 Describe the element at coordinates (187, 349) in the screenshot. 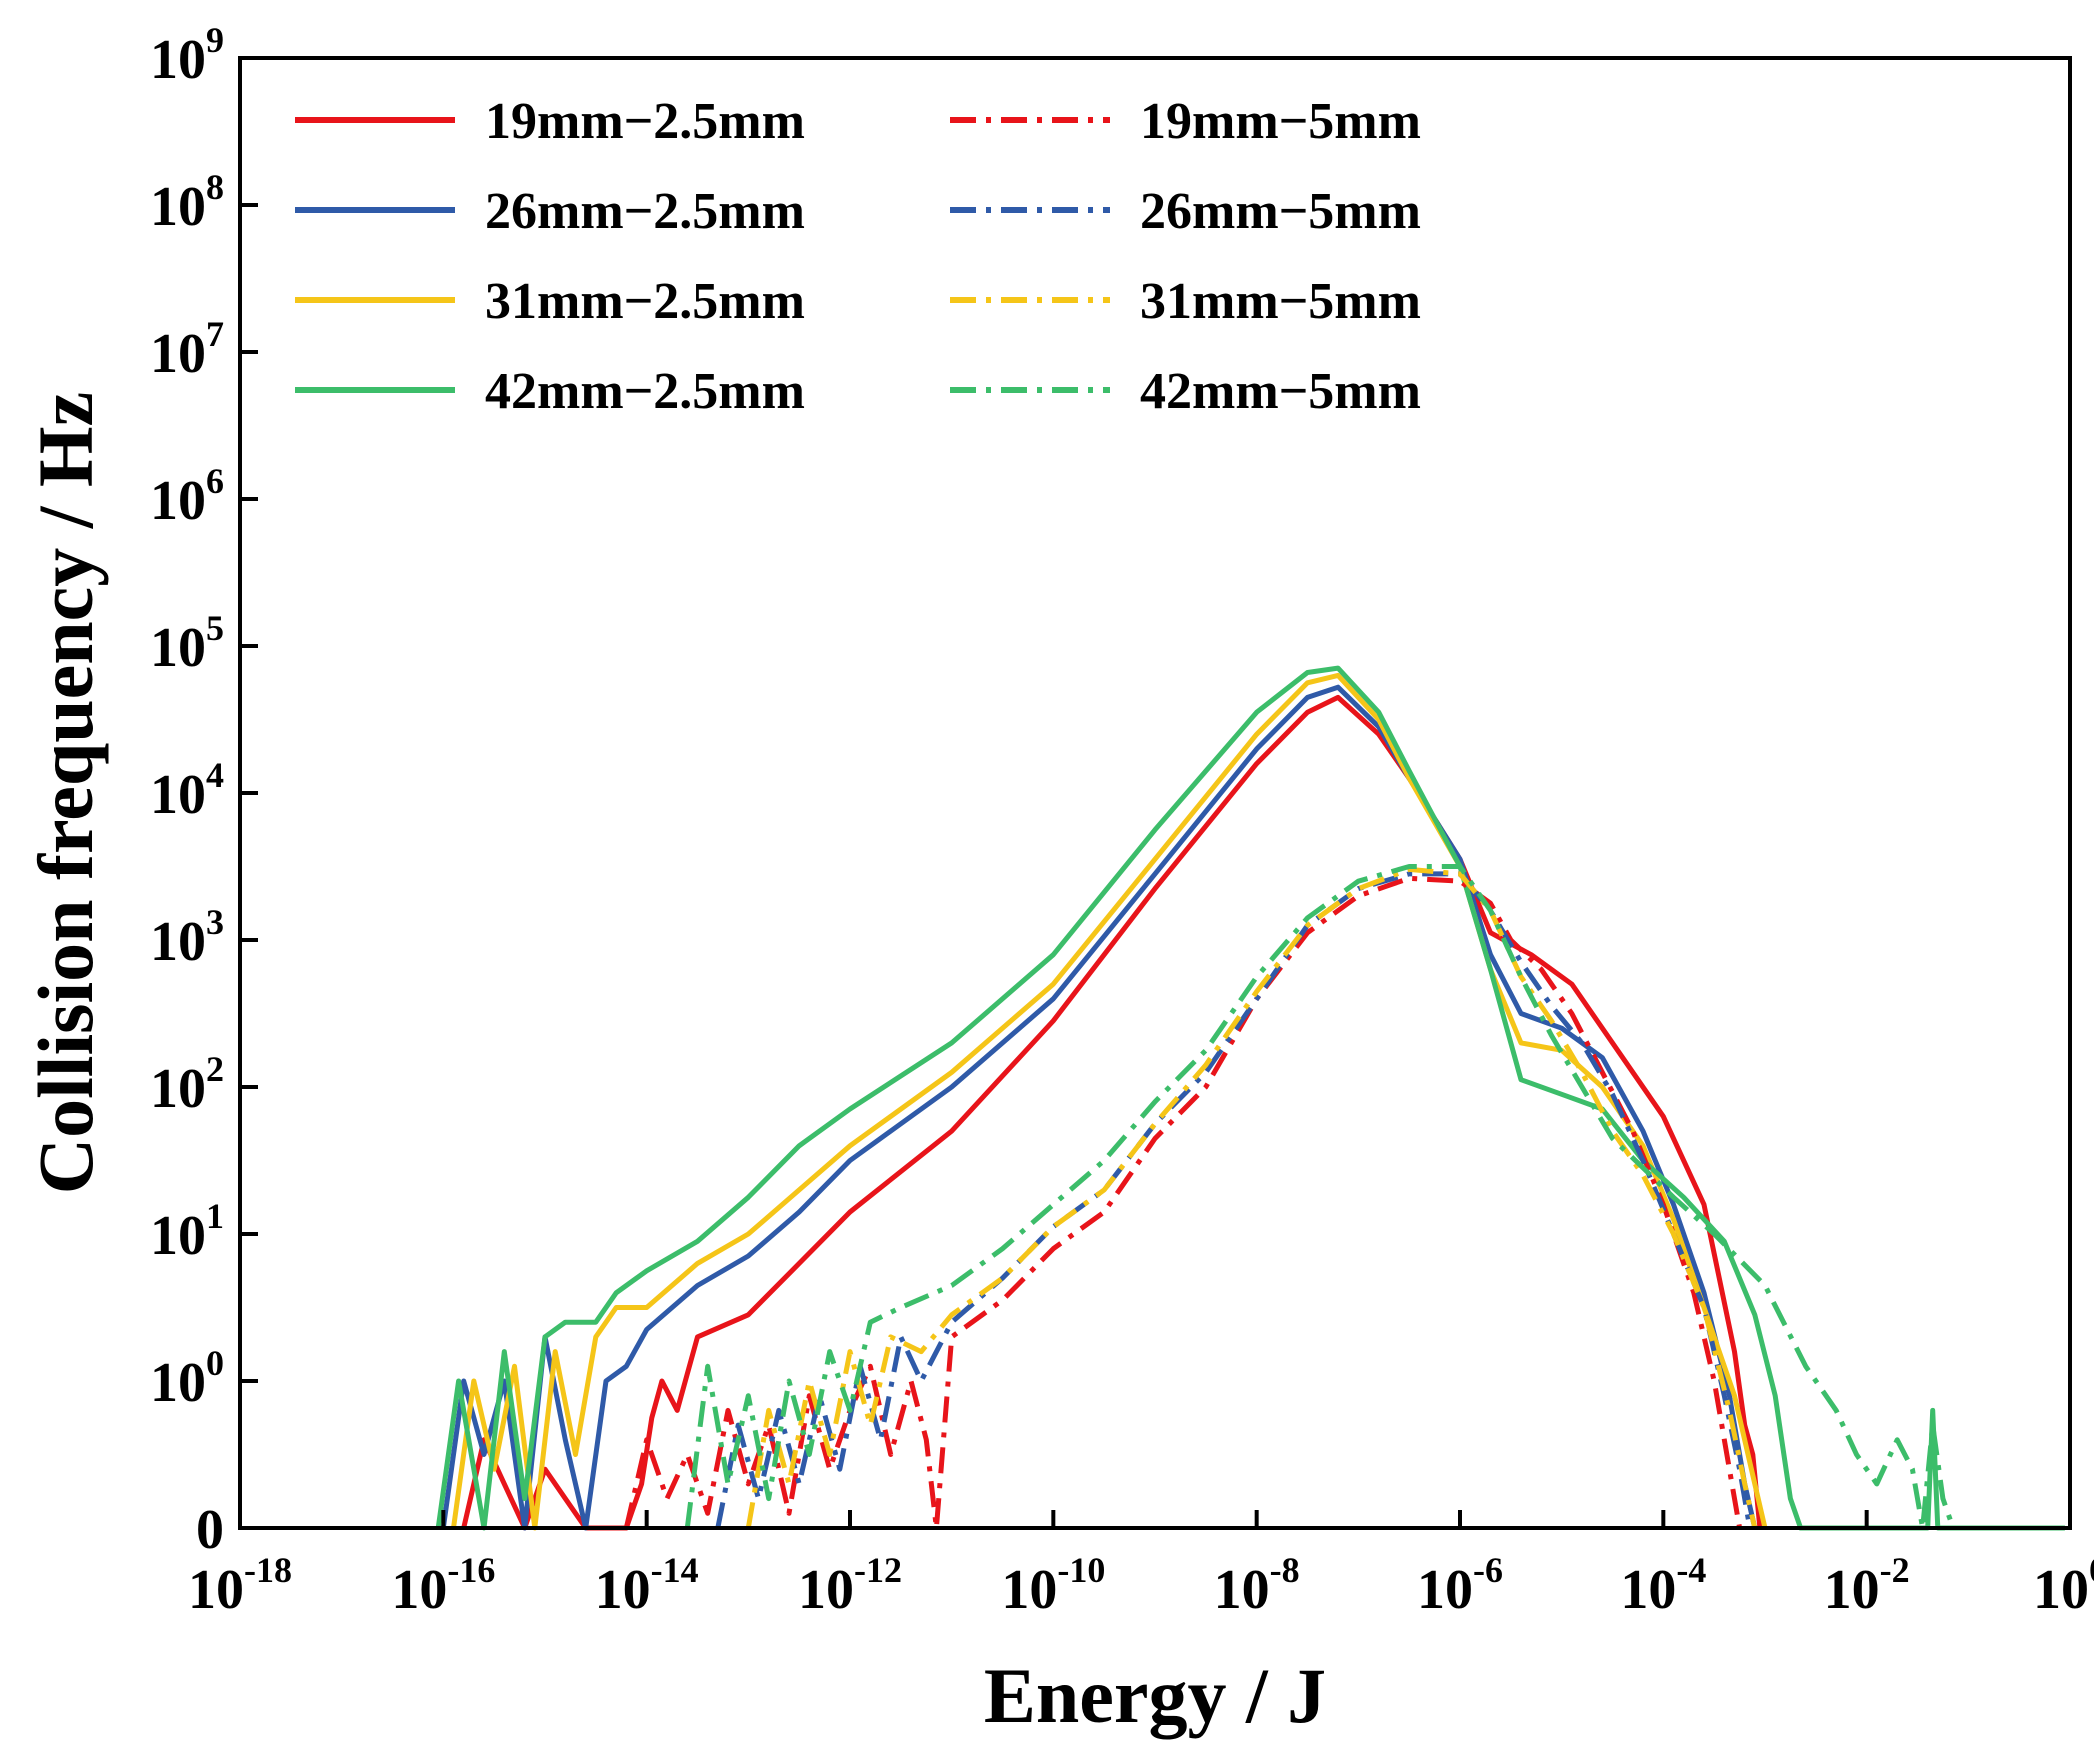

I see `y-tick-label: 10⁷` at that location.